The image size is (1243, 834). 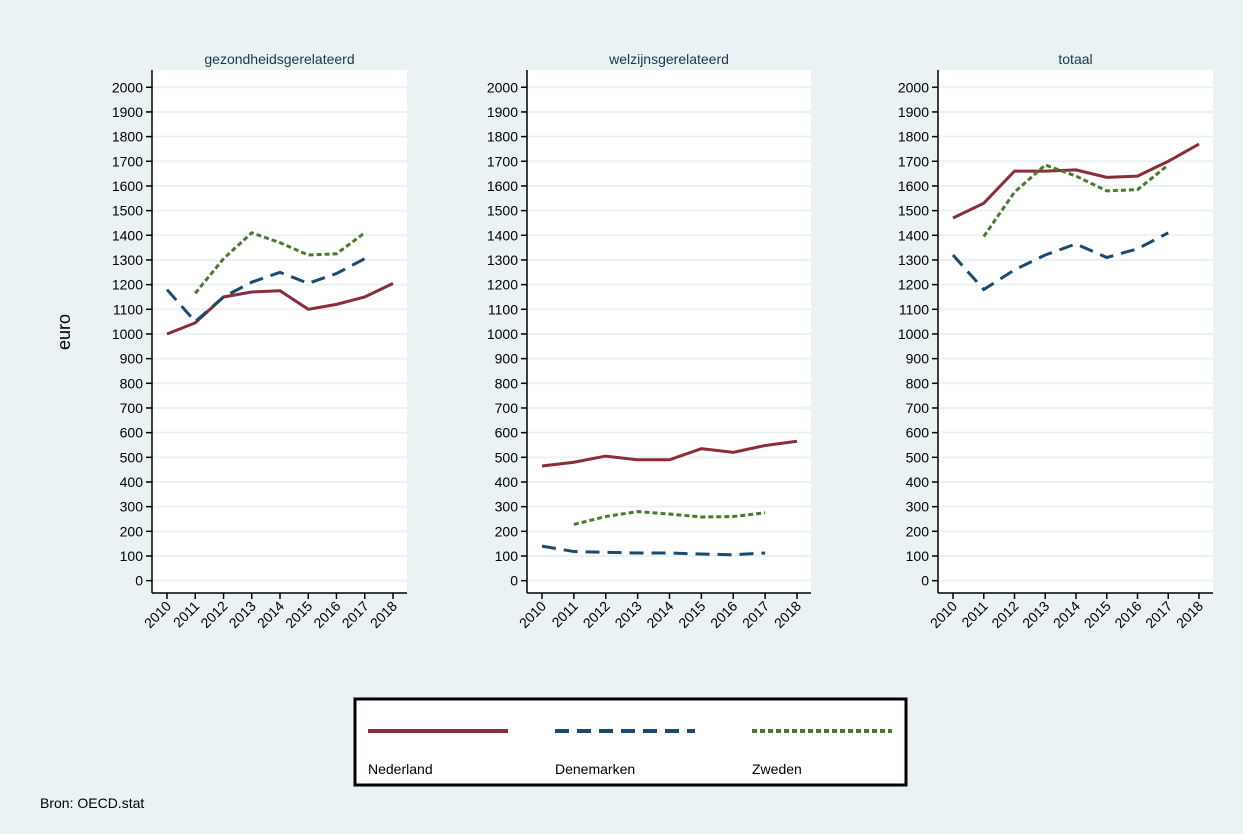 I want to click on panel-title: gezondheidsgerelateerd, so click(x=279, y=59).